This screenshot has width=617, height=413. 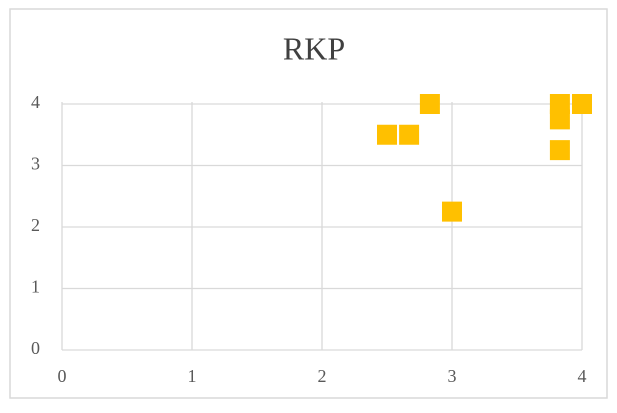 I want to click on x-tick-label: 3, so click(x=452, y=376).